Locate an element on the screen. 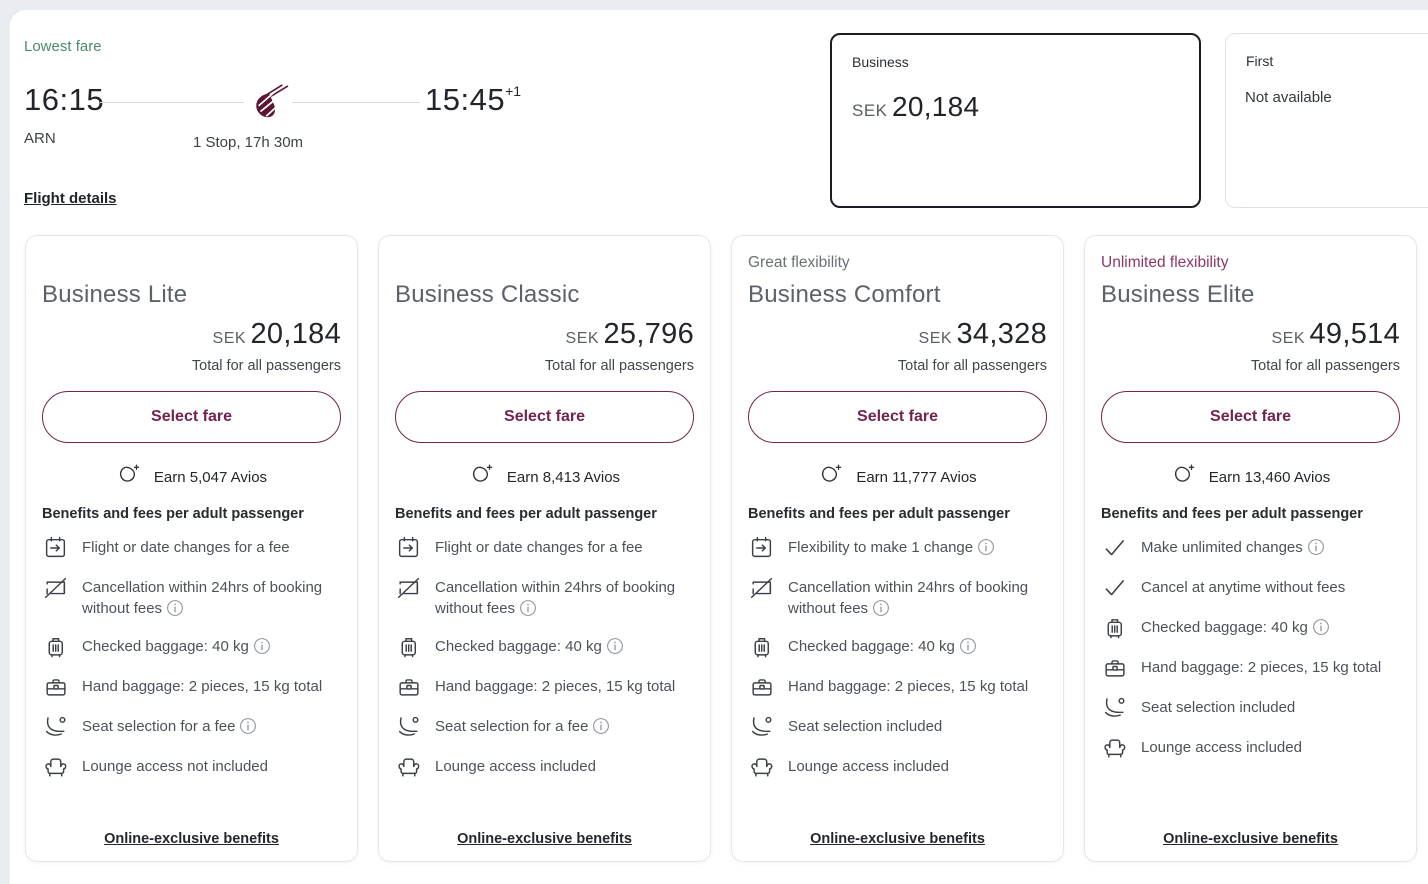 The height and width of the screenshot is (884, 1428). check-icon is located at coordinates (1114, 587).